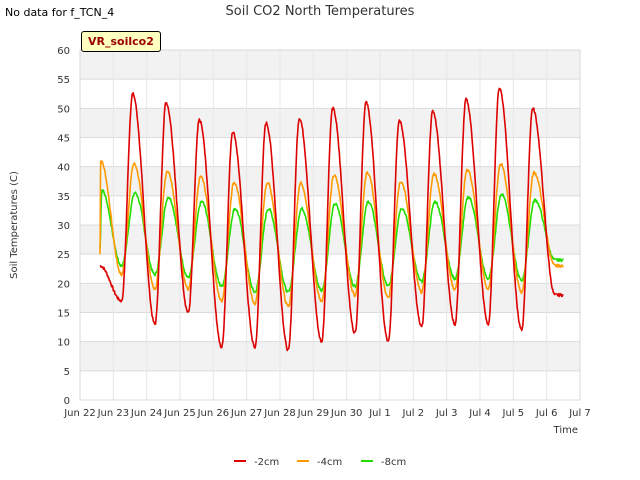 This screenshot has width=640, height=480. I want to click on y-tick-label: 55, so click(63, 80).